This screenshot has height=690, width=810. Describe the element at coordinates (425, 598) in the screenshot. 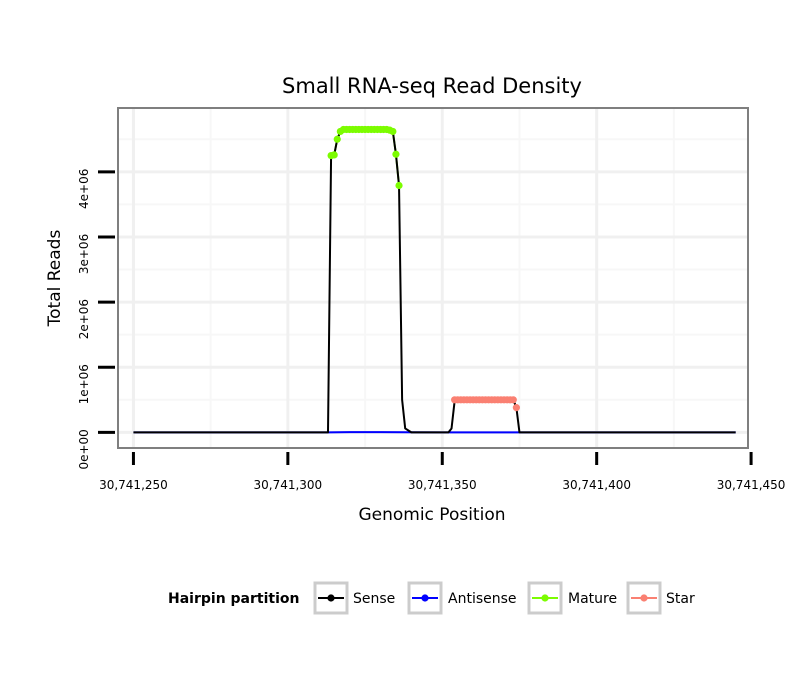

I see `legend-dot-antisense` at that location.